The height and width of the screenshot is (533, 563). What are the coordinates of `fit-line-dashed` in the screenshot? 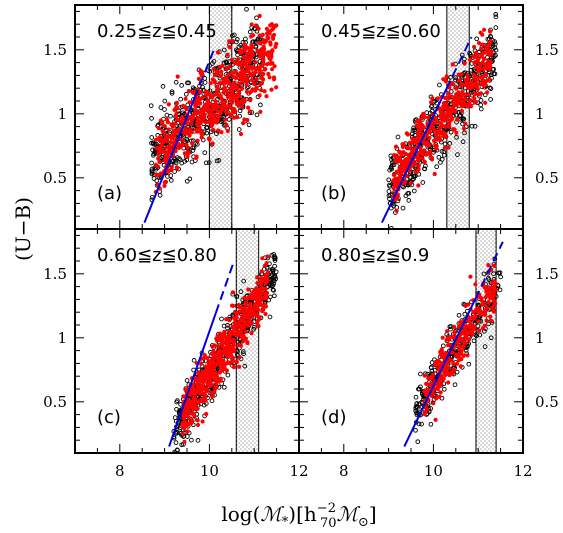 It's located at (224, 287).